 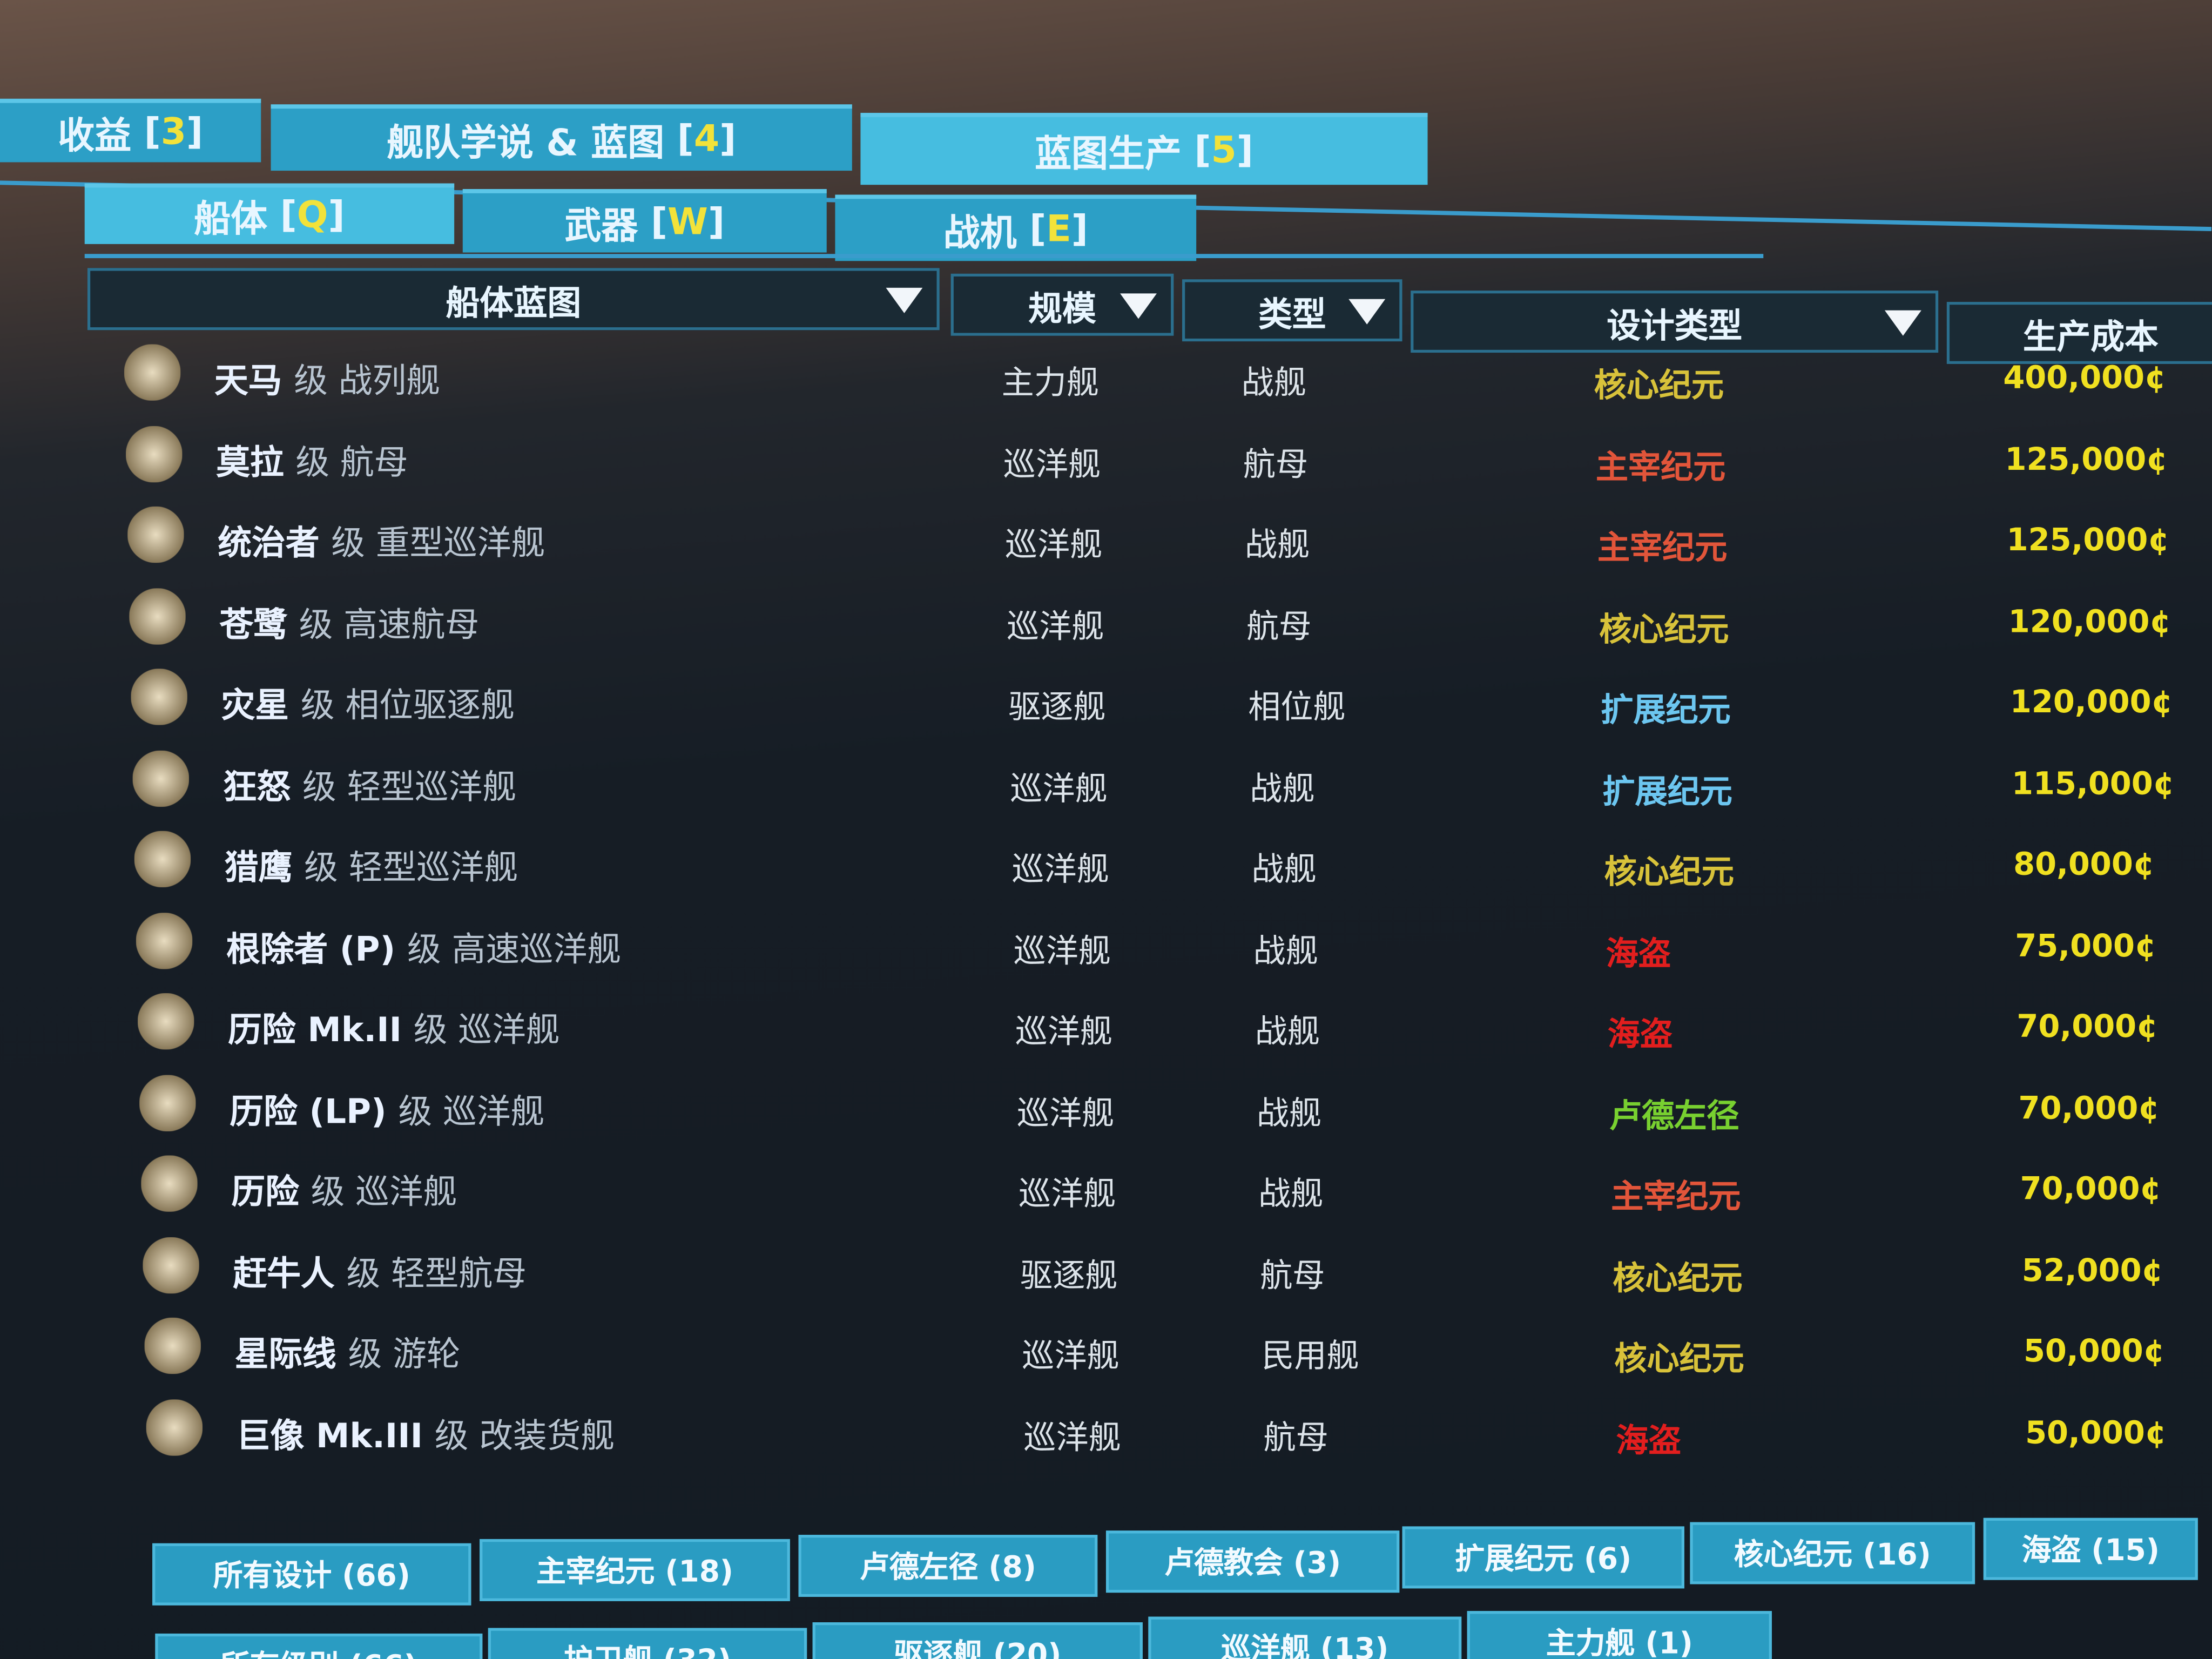 I want to click on hotkey: 4, so click(x=706, y=139).